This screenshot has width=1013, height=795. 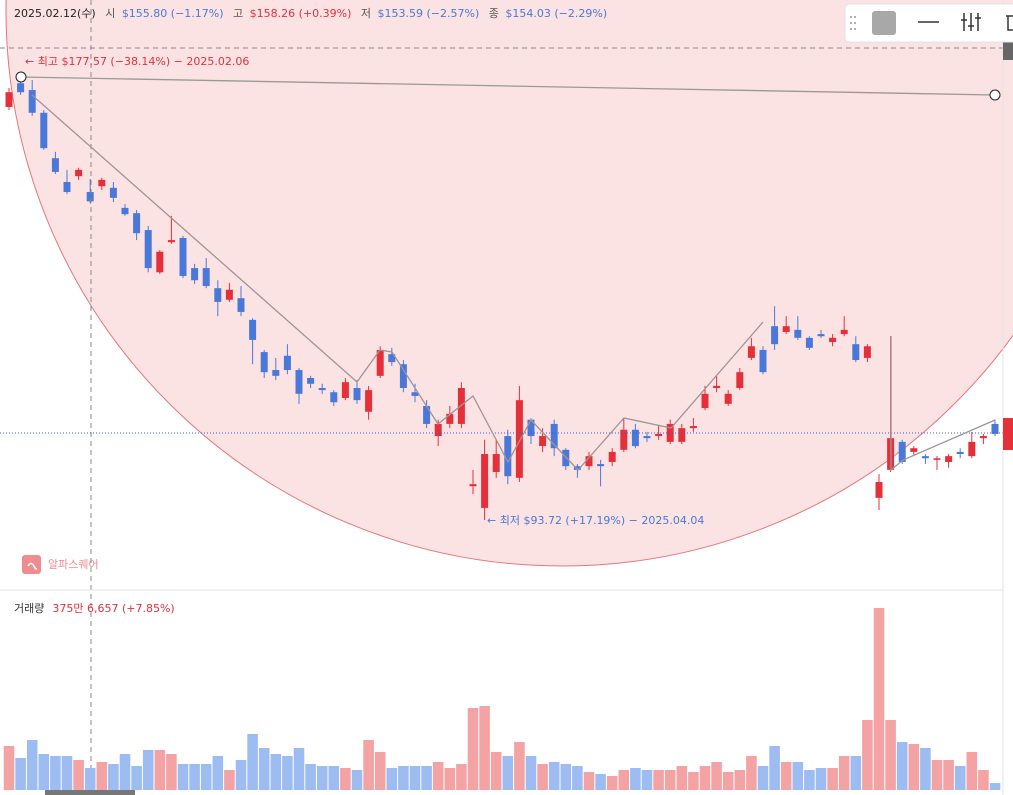 What do you see at coordinates (853, 23) in the screenshot?
I see `drag-handle` at bounding box center [853, 23].